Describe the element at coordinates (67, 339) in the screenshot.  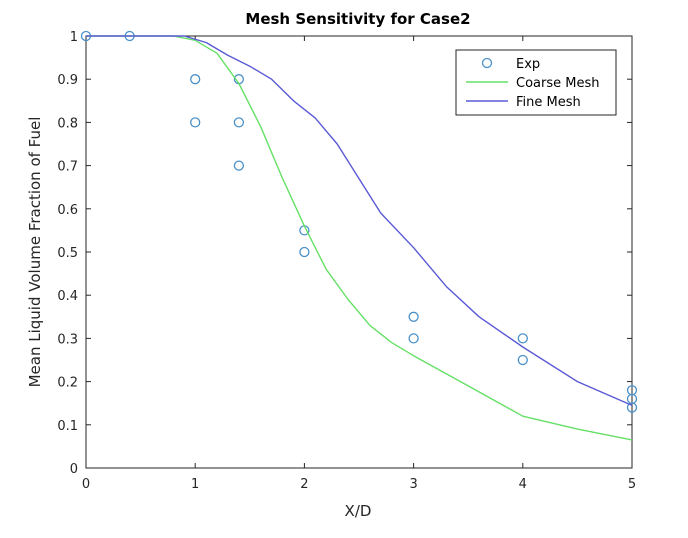
I see `y-tick-label: 0.3` at that location.